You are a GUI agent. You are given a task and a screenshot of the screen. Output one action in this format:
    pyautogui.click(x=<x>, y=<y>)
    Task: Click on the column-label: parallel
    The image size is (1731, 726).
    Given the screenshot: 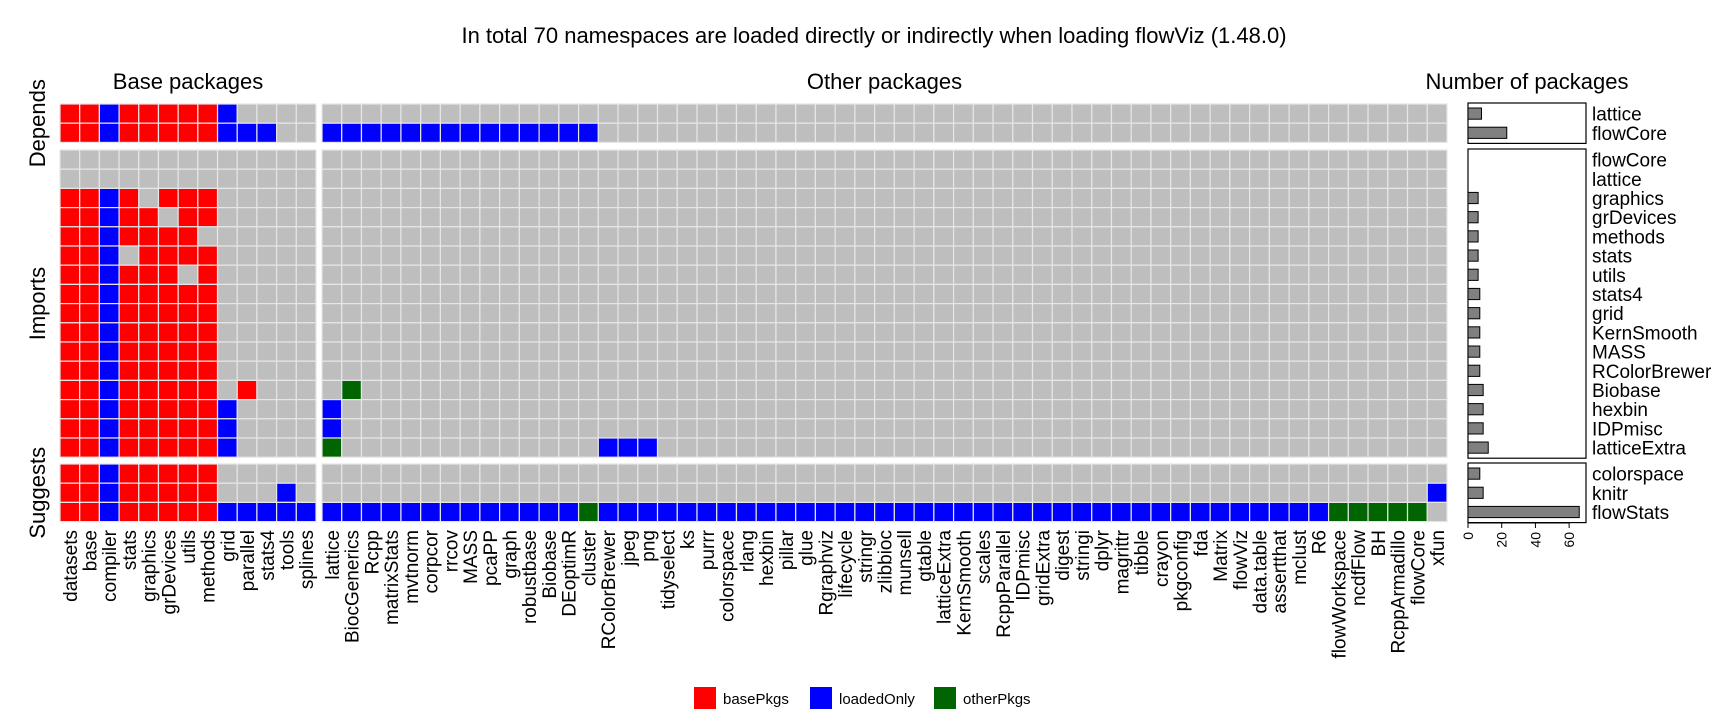 What is the action you would take?
    pyautogui.click(x=248, y=560)
    